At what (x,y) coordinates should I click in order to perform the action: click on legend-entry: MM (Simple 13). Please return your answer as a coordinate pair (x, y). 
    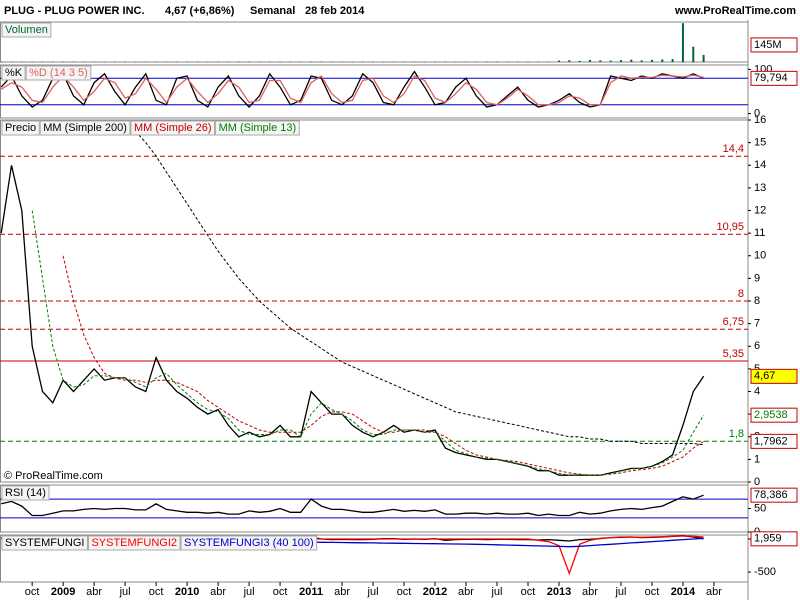
    Looking at the image, I should click on (258, 128).